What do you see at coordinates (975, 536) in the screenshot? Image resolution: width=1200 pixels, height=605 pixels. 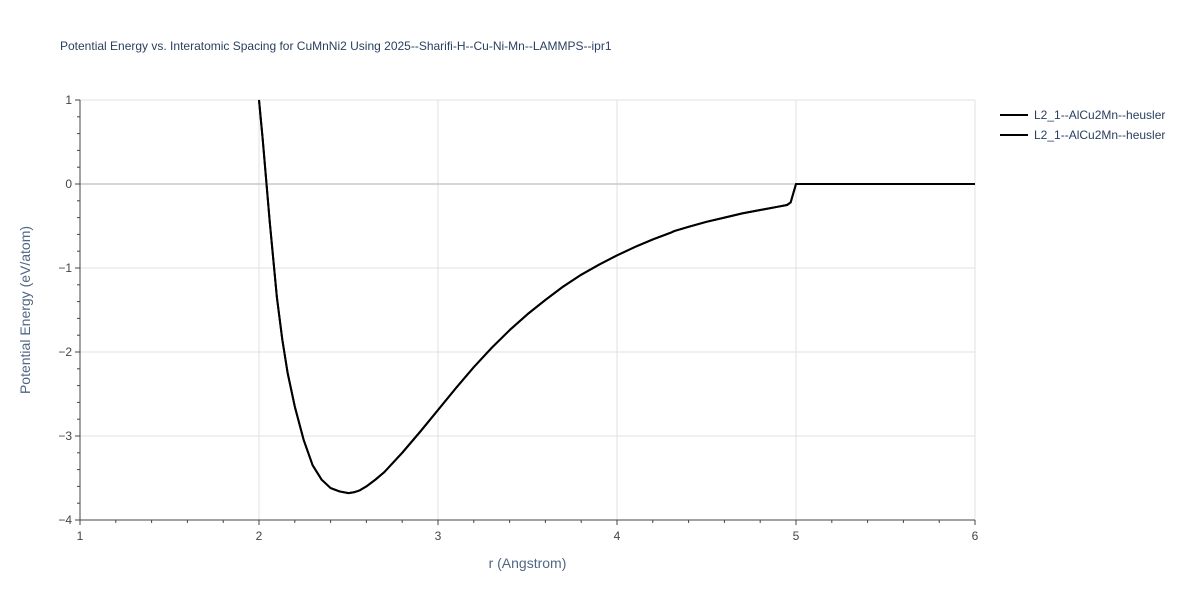 I see `x-tick-label: 6` at bounding box center [975, 536].